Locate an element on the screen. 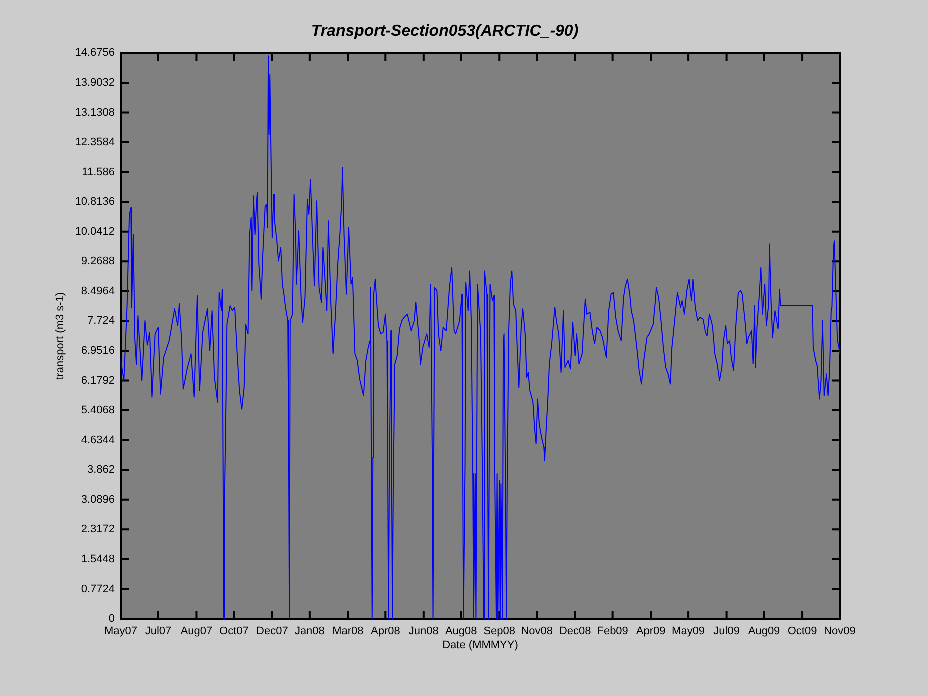  y-tick-label: 3.862 is located at coordinates (101, 470).